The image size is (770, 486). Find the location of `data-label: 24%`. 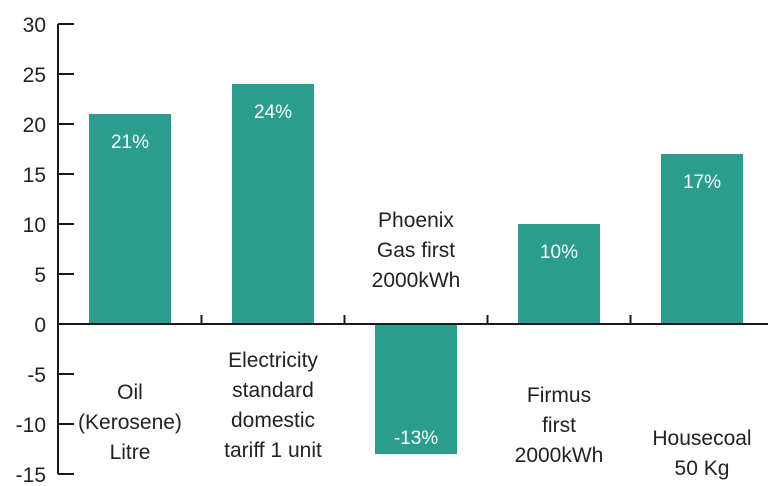

data-label: 24% is located at coordinates (273, 112).